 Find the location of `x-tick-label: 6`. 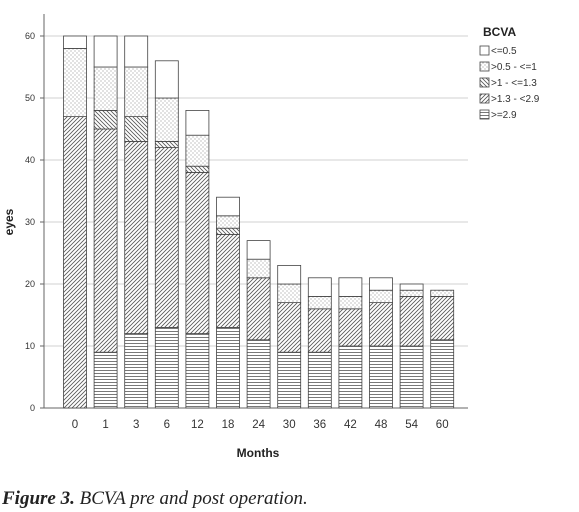

x-tick-label: 6 is located at coordinates (167, 425).